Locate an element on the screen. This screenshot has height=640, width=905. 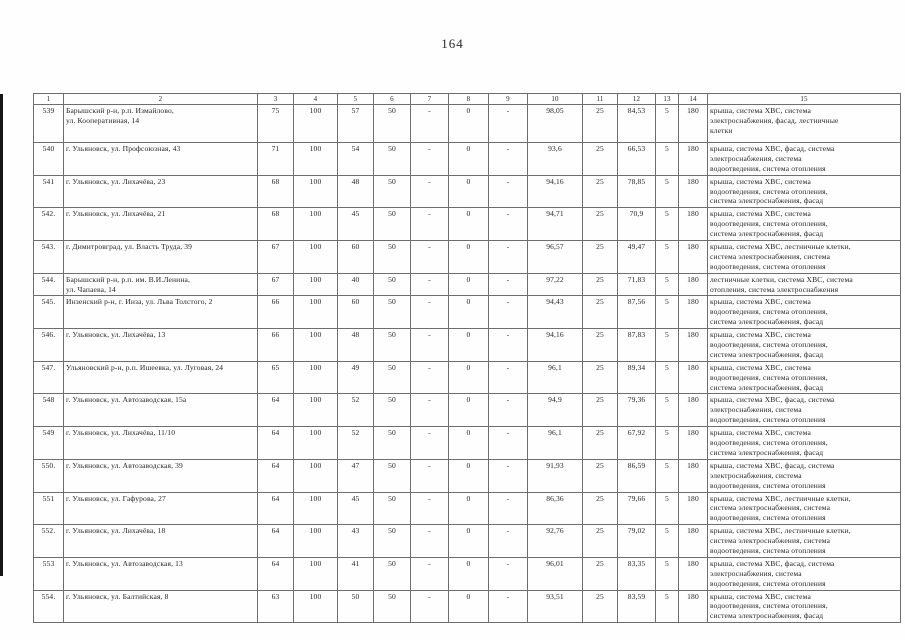
value-cell: 75 is located at coordinates (275, 123).